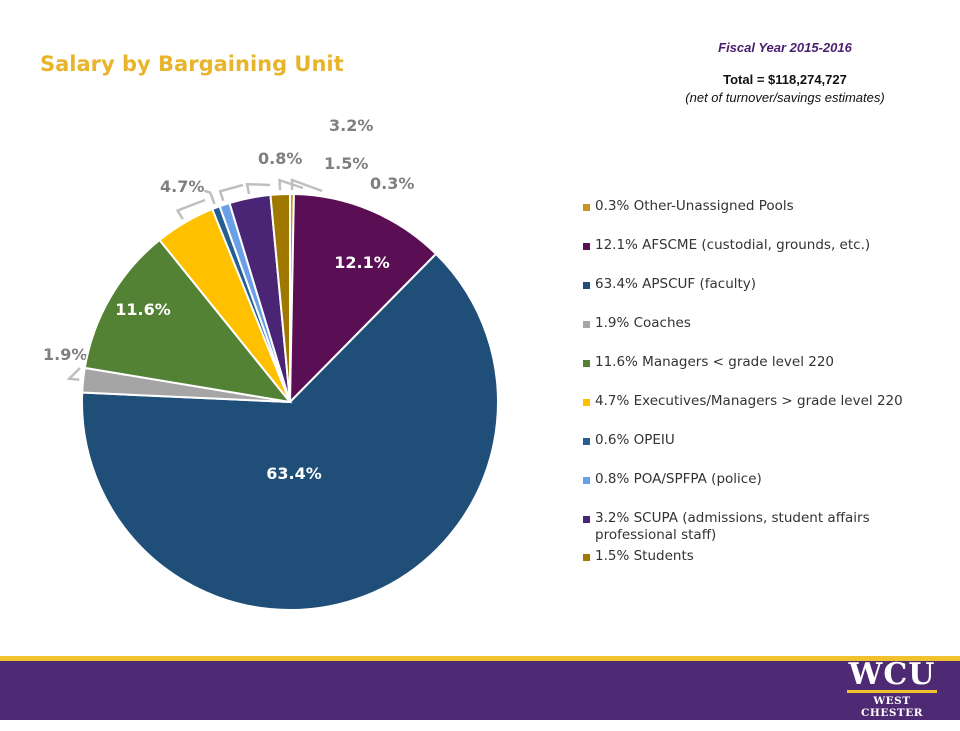  Describe the element at coordinates (644, 556) in the screenshot. I see `legend-label: 1.5% Students` at that location.